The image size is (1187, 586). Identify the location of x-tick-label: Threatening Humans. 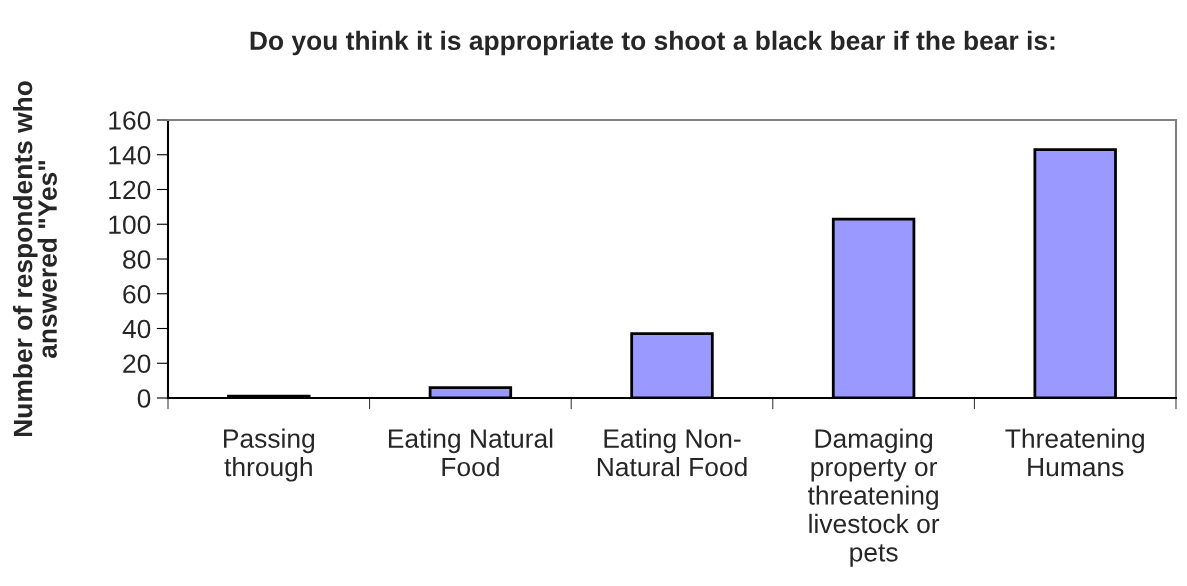
(1074, 452).